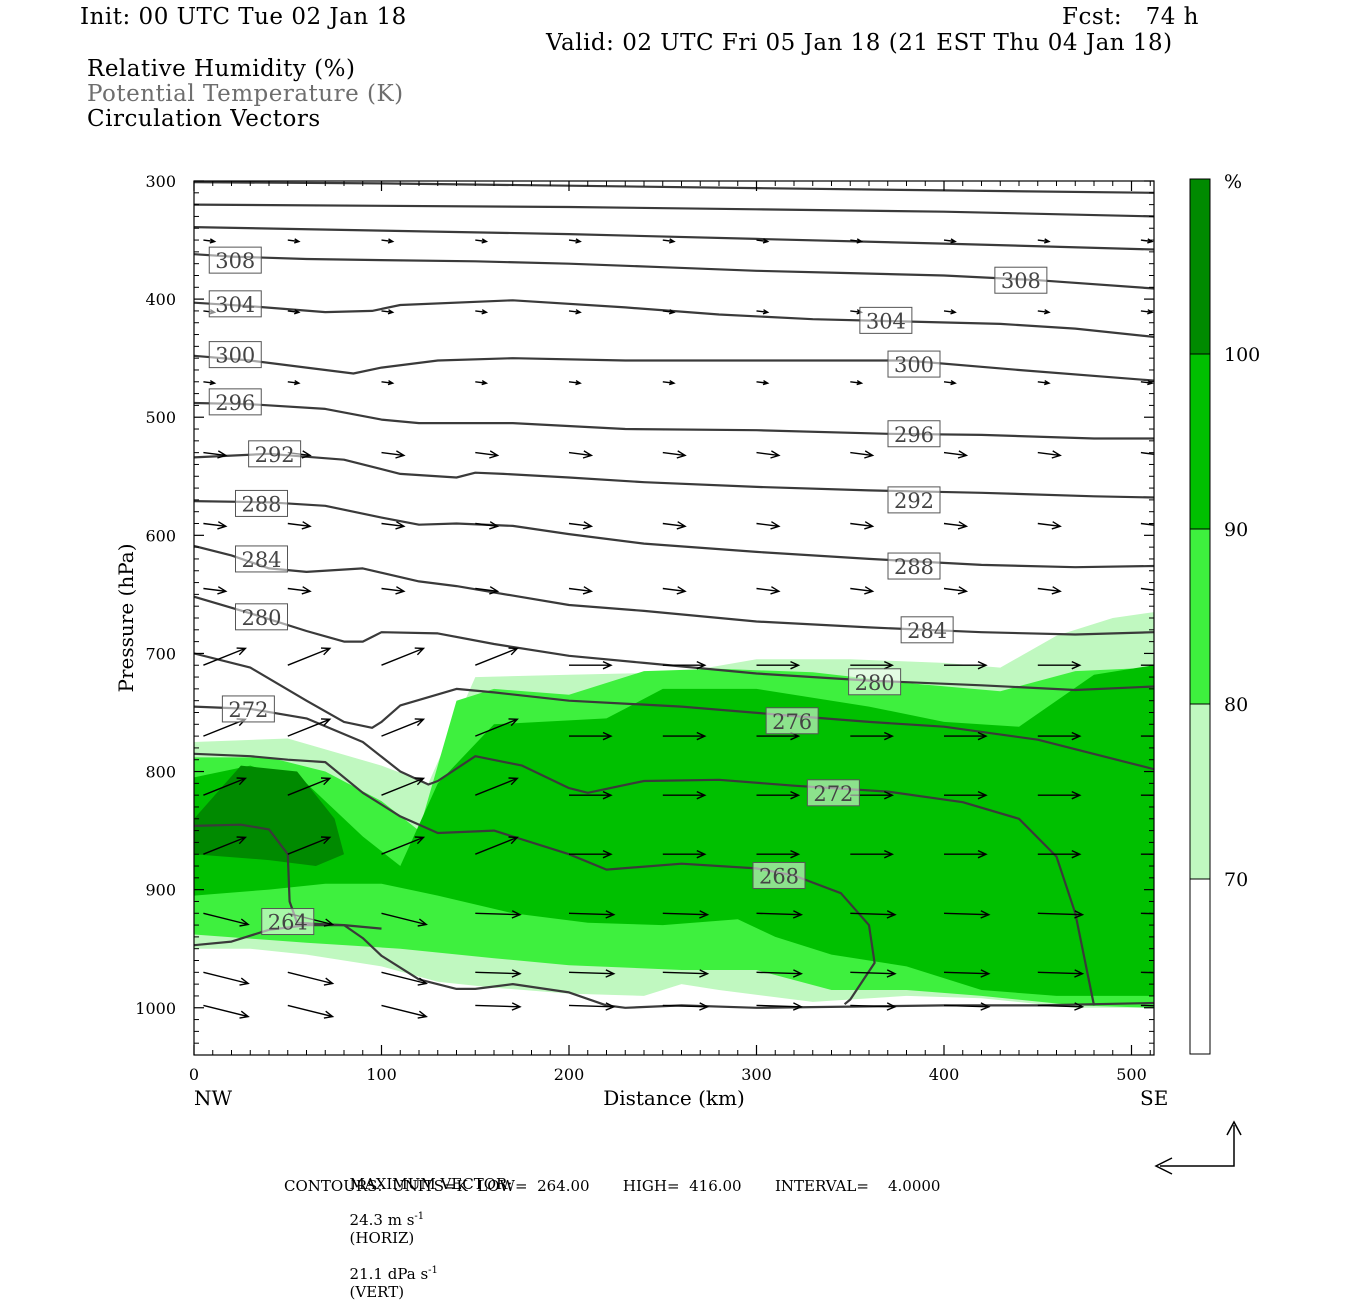 This screenshot has width=1350, height=1301. Describe the element at coordinates (245, 94) in the screenshot. I see `field-theta: Potential Temperature (K)` at that location.